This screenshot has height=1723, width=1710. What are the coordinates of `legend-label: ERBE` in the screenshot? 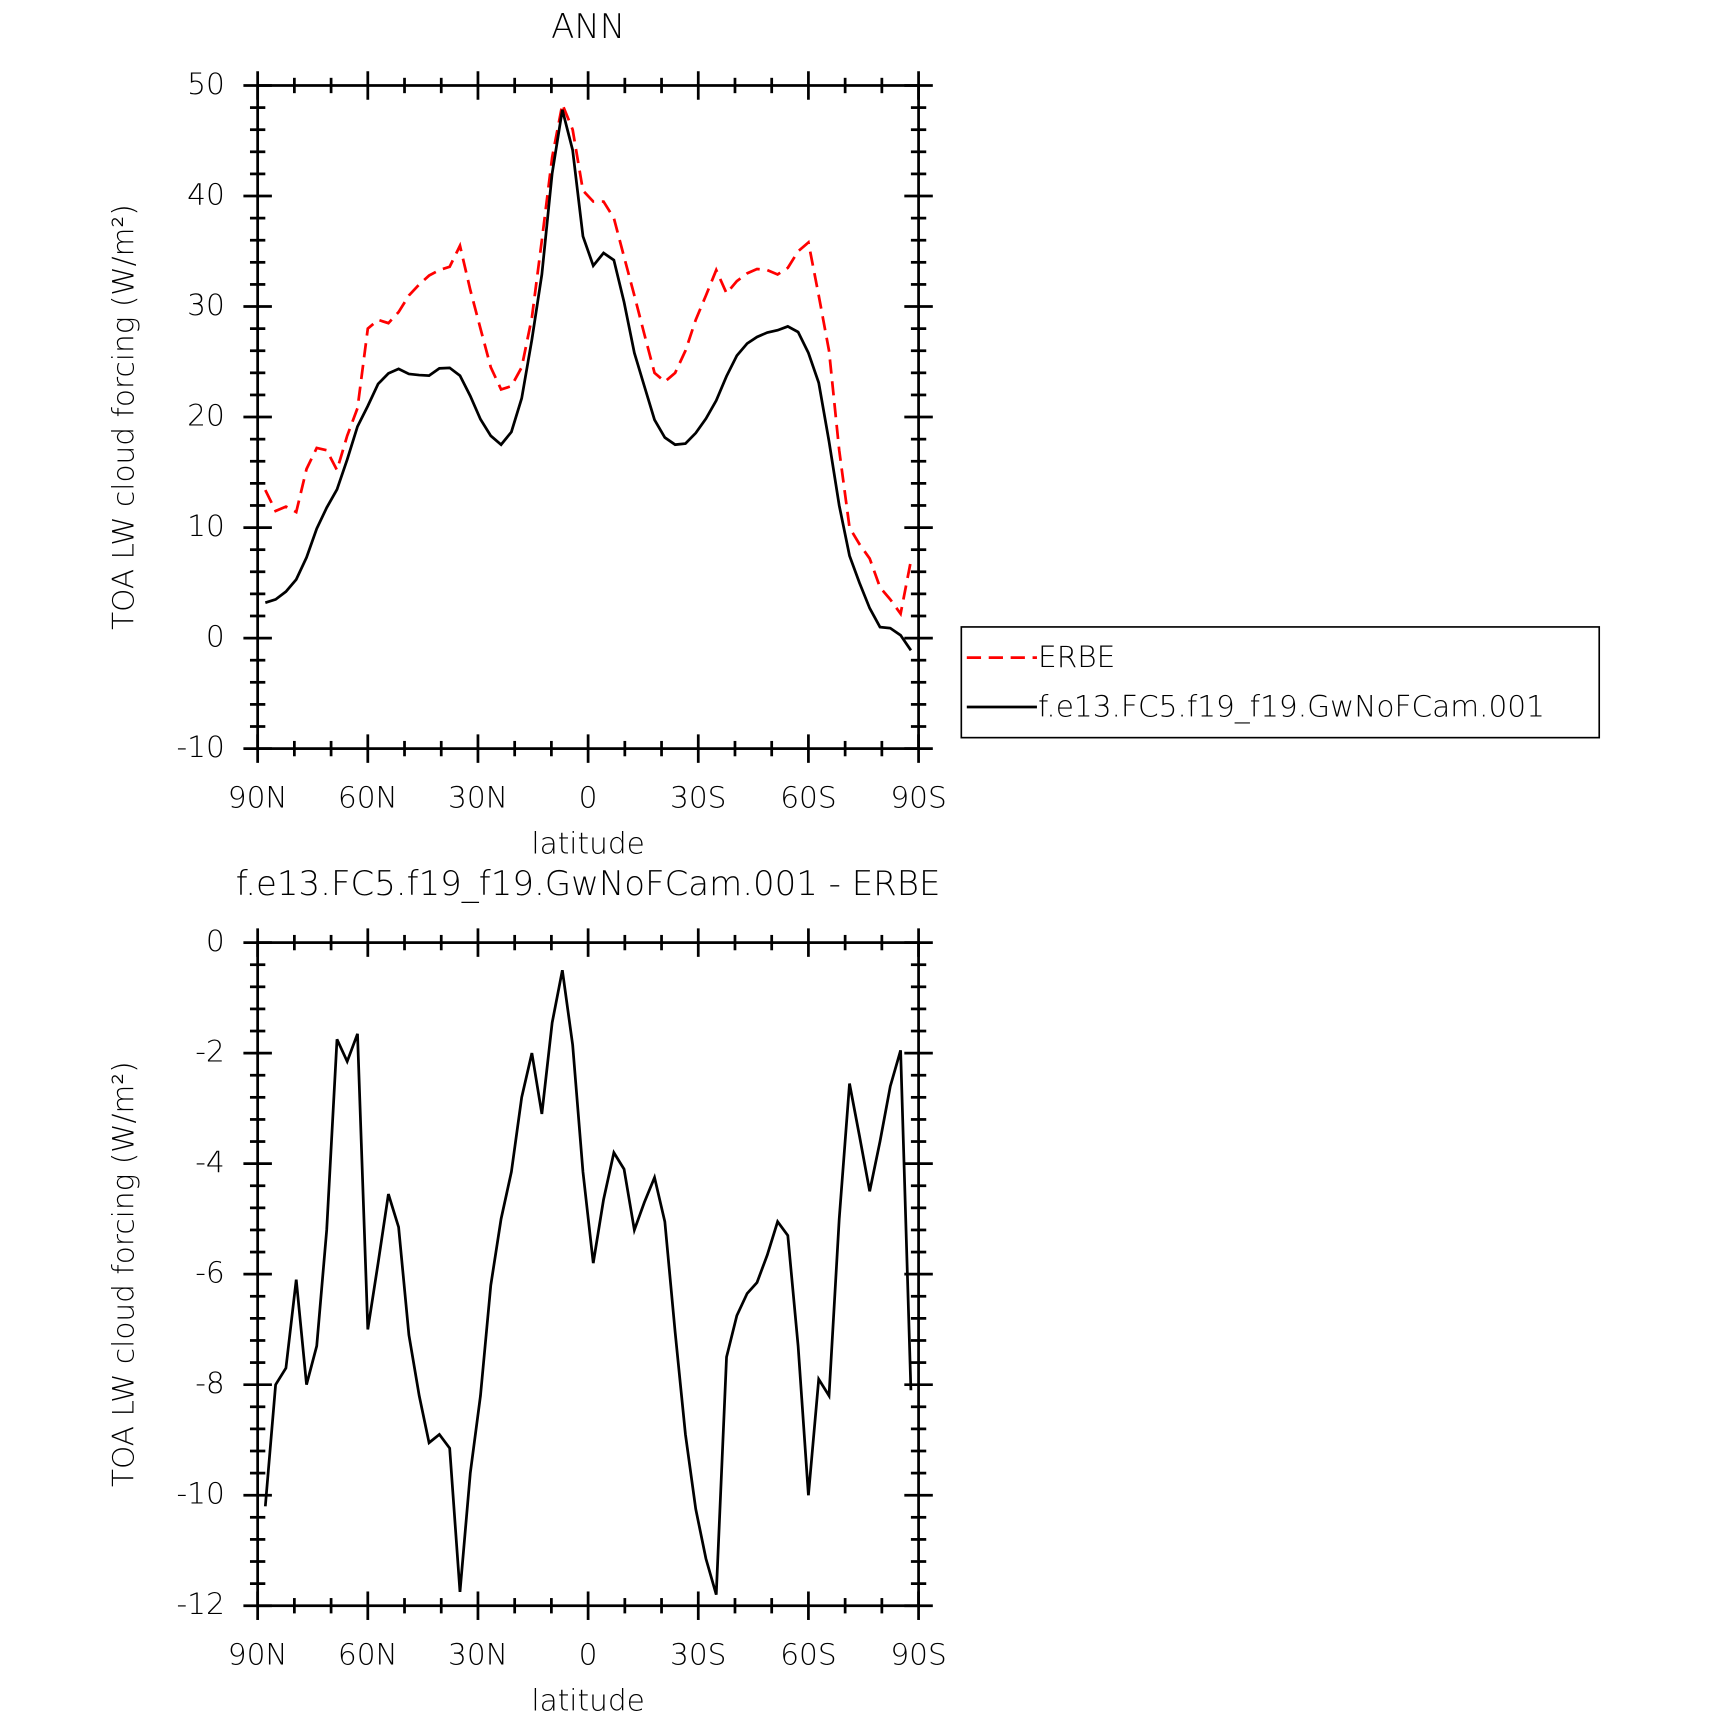 It's located at (1076, 657).